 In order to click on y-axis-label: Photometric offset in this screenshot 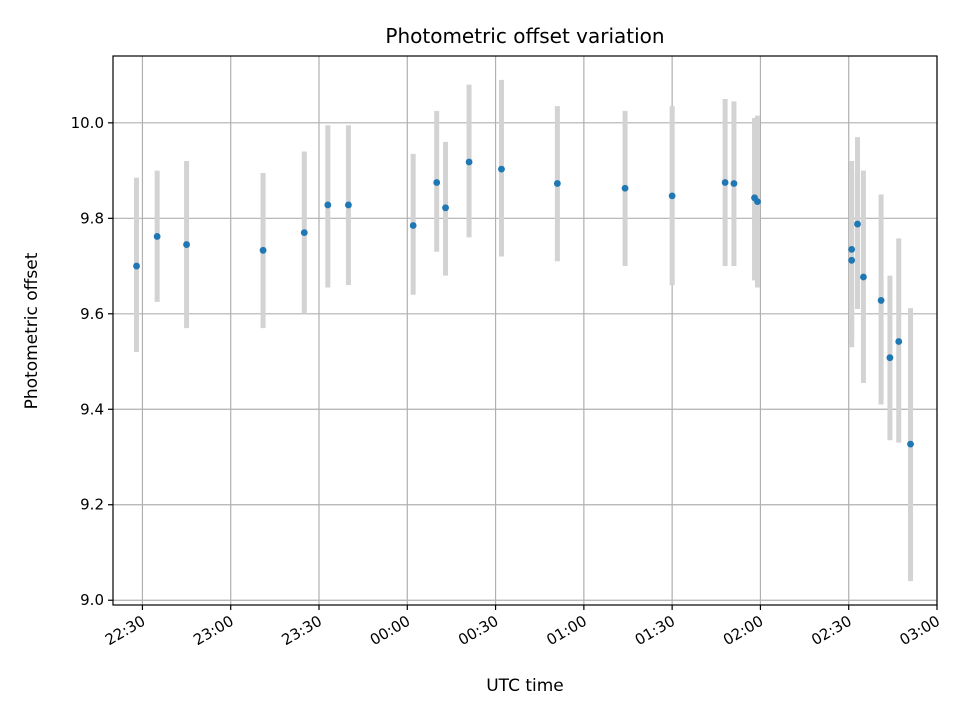, I will do `click(32, 330)`.